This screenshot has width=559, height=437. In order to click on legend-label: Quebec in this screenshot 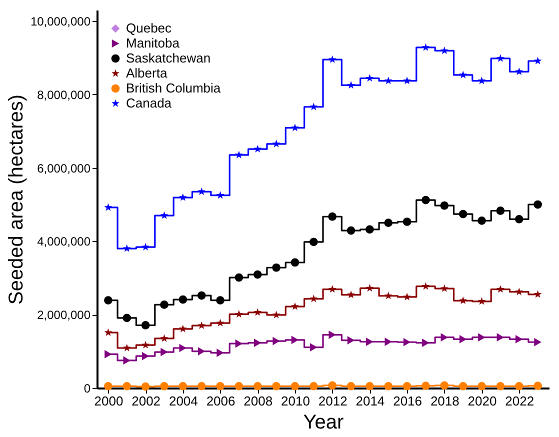, I will do `click(149, 28)`.